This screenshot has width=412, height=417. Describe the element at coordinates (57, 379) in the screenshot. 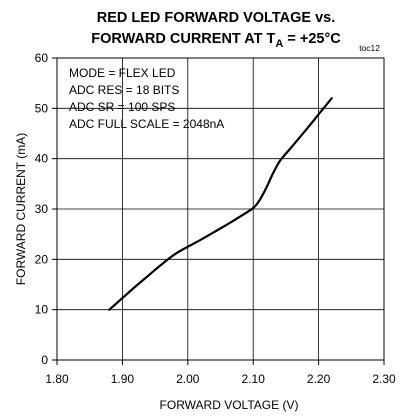

I see `x-tick-label: 1.80` at that location.